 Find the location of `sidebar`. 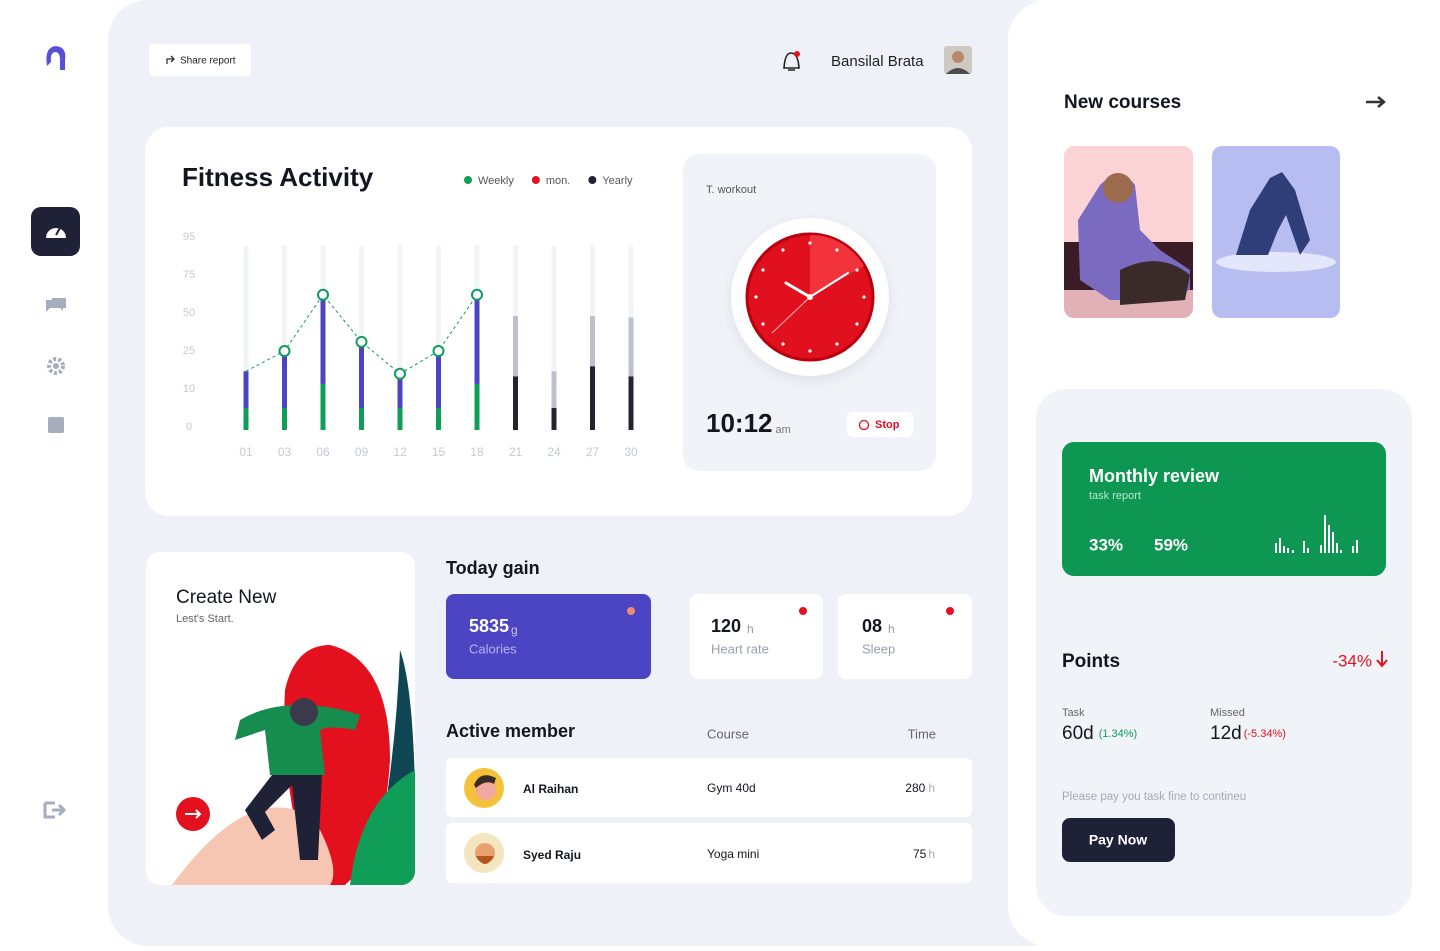

sidebar is located at coordinates (55, 432).